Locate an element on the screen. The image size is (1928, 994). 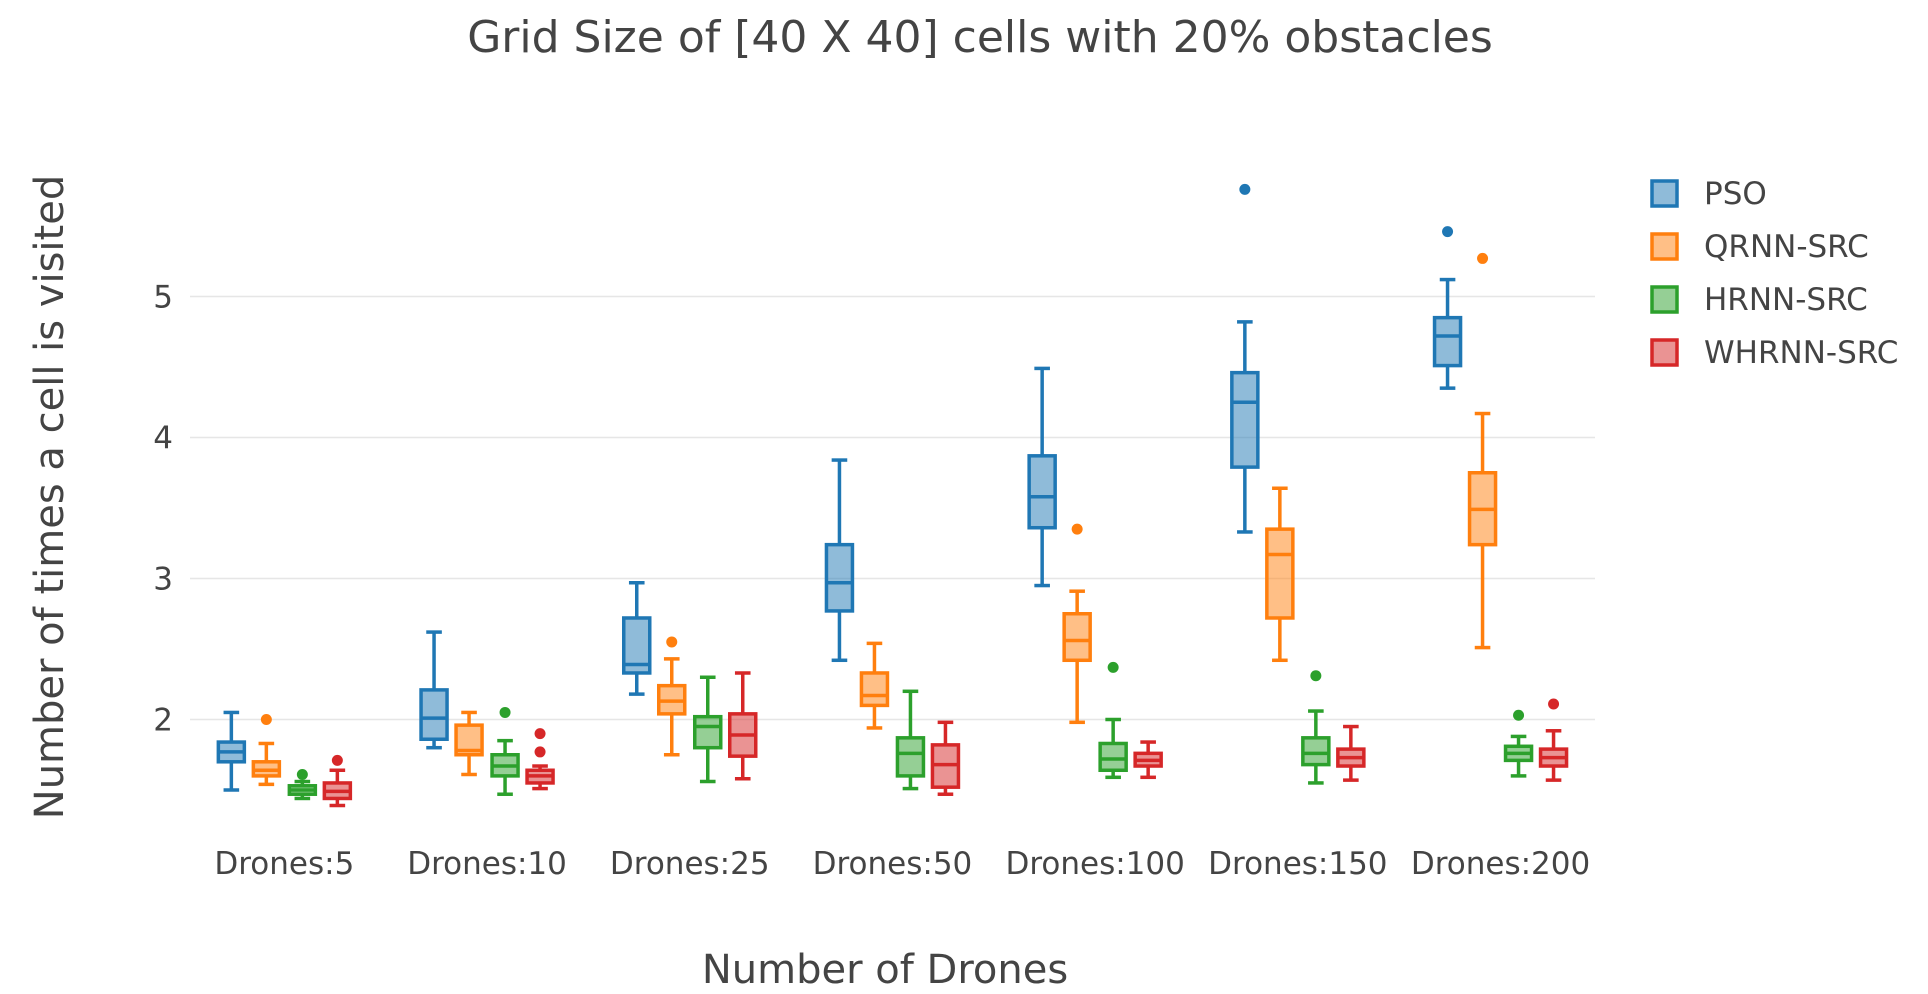
legend-label: QRNN-SRC is located at coordinates (1786, 247).